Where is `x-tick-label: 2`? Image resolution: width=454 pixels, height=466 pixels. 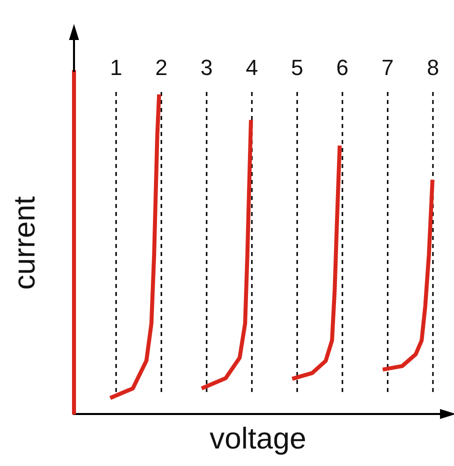 x-tick-label: 2 is located at coordinates (161, 67).